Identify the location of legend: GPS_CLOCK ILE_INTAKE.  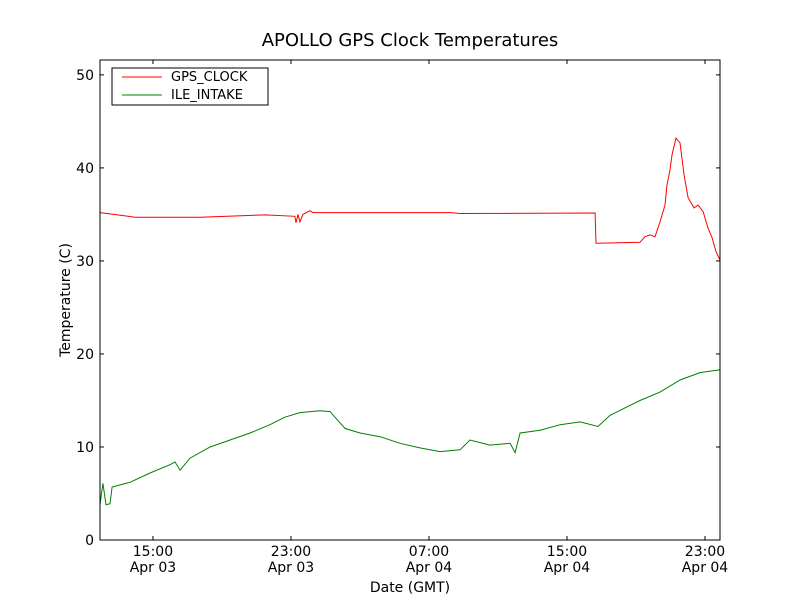
(190, 86).